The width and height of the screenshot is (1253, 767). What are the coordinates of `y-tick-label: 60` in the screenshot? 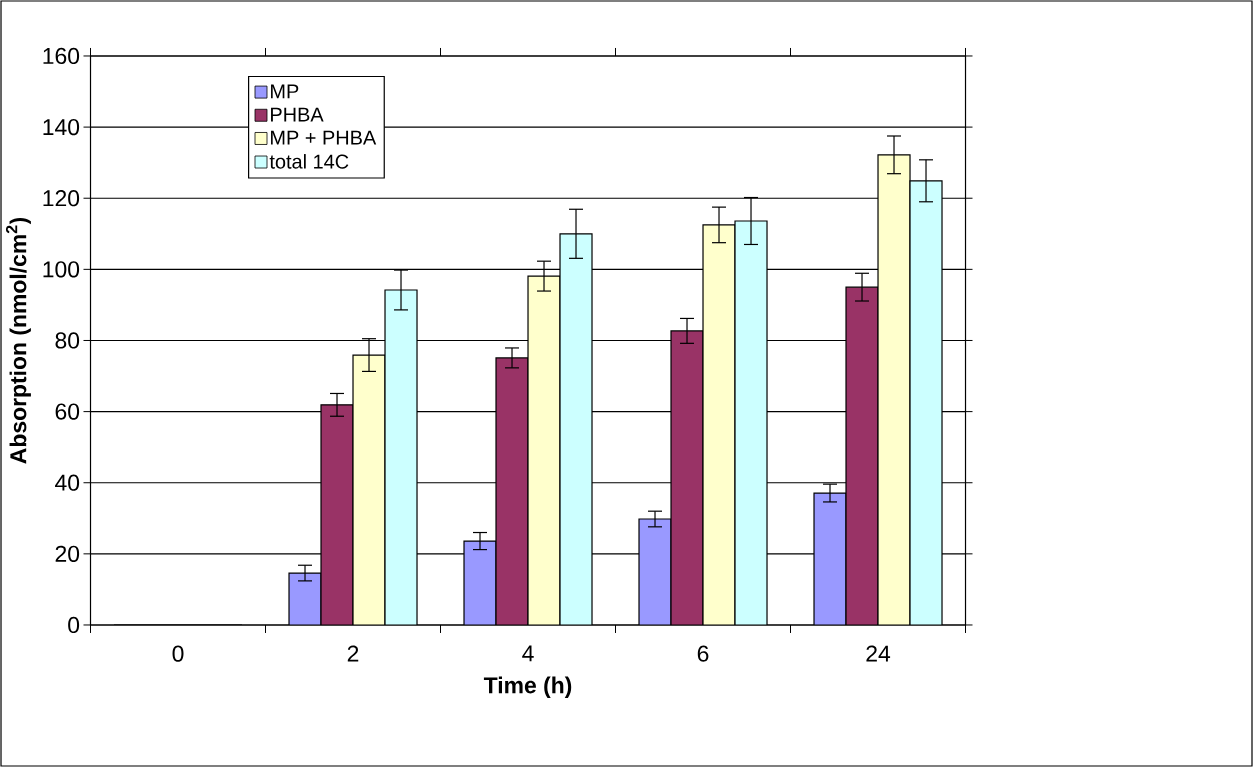 It's located at (67, 411).